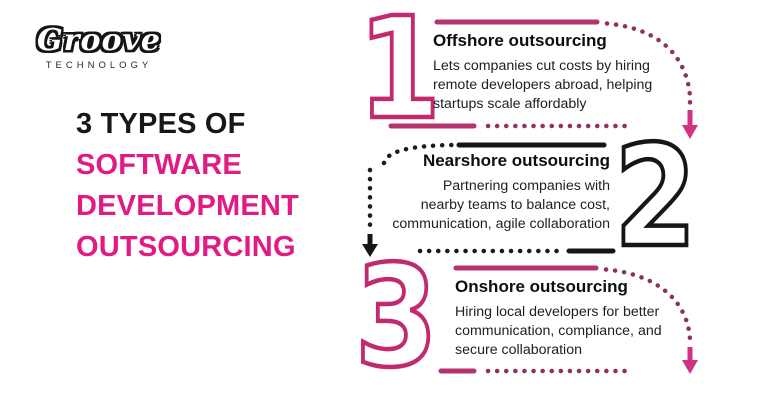 This screenshot has width=760, height=400. What do you see at coordinates (396, 317) in the screenshot?
I see `section3-number: 3` at bounding box center [396, 317].